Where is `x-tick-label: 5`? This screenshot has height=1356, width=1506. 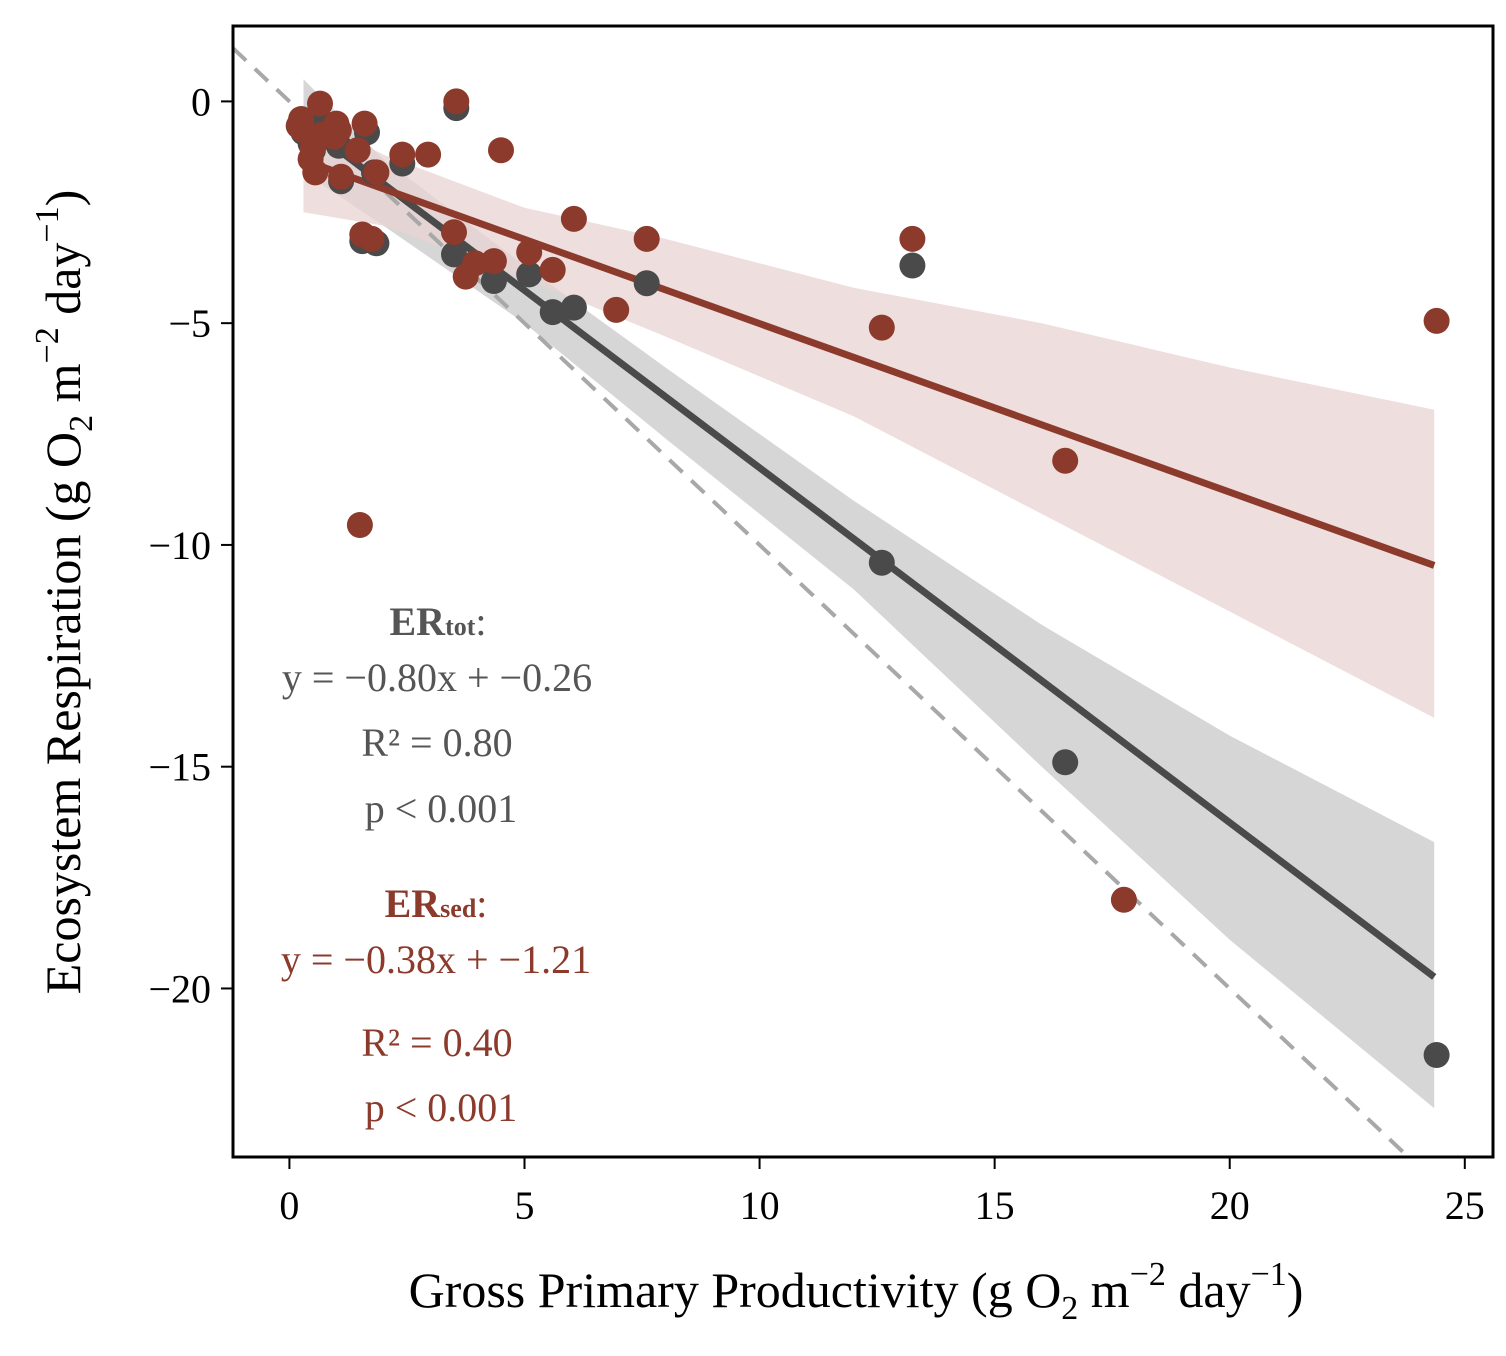
x-tick-label: 5 is located at coordinates (524, 1205).